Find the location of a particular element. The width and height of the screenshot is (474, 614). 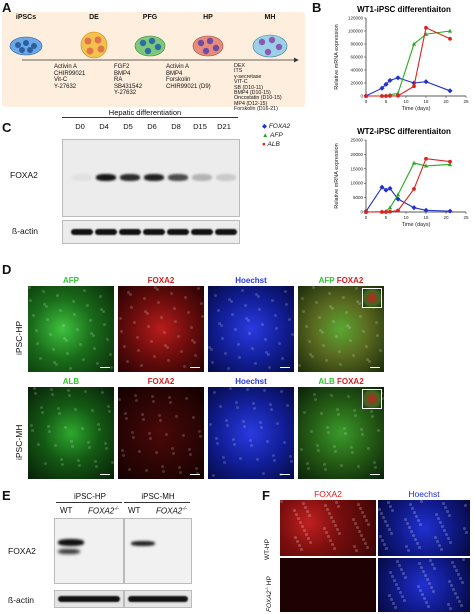

lane-wt: WT is located at coordinates (66, 510).